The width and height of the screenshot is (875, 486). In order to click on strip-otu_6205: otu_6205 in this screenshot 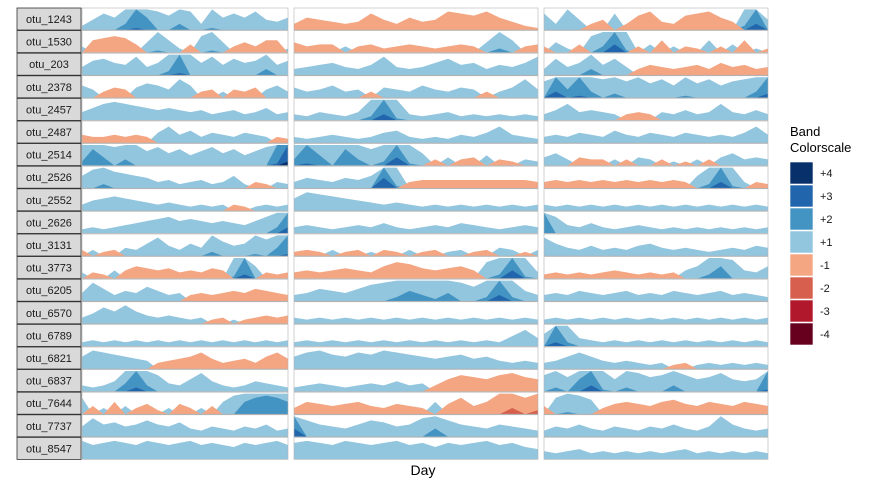, I will do `click(49, 290)`.